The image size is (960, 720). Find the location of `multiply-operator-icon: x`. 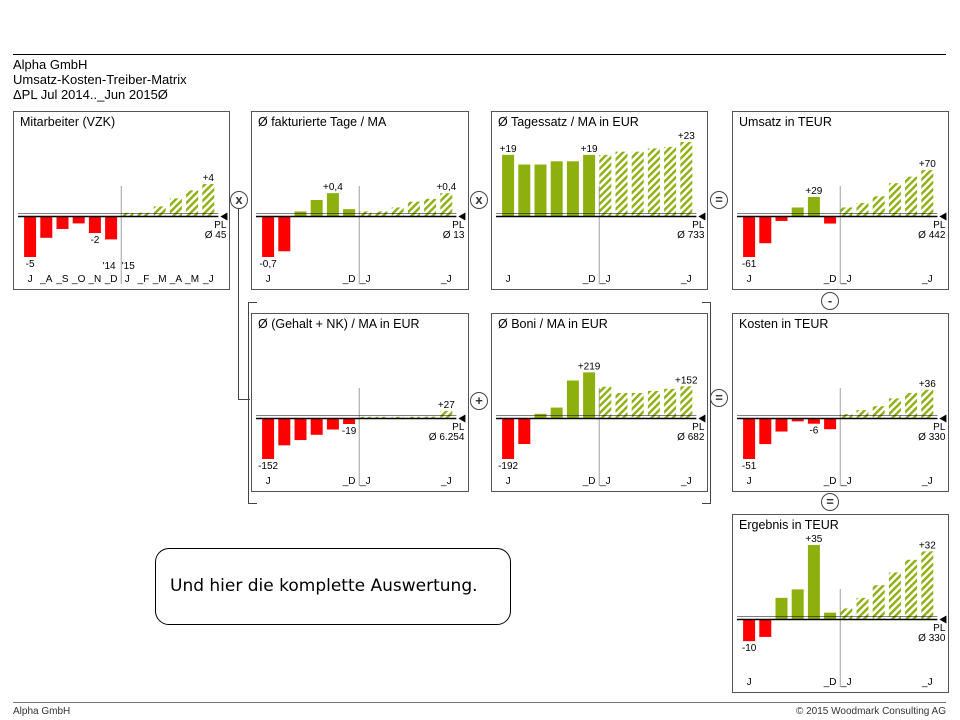

multiply-operator-icon: x is located at coordinates (479, 200).